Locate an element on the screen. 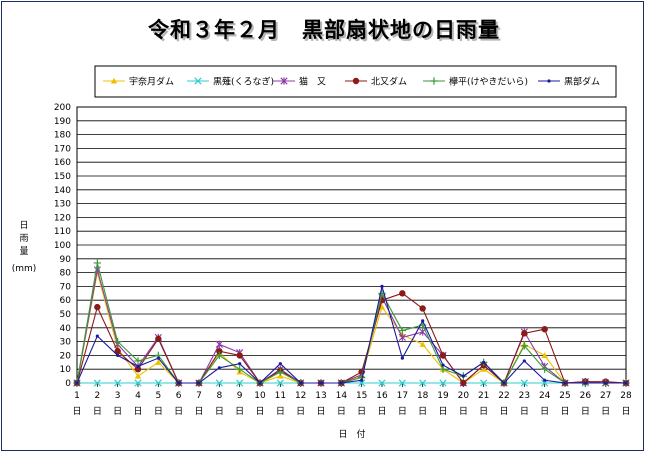 The width and height of the screenshot is (648, 455). y-tick-label: 10 is located at coordinates (66, 370).